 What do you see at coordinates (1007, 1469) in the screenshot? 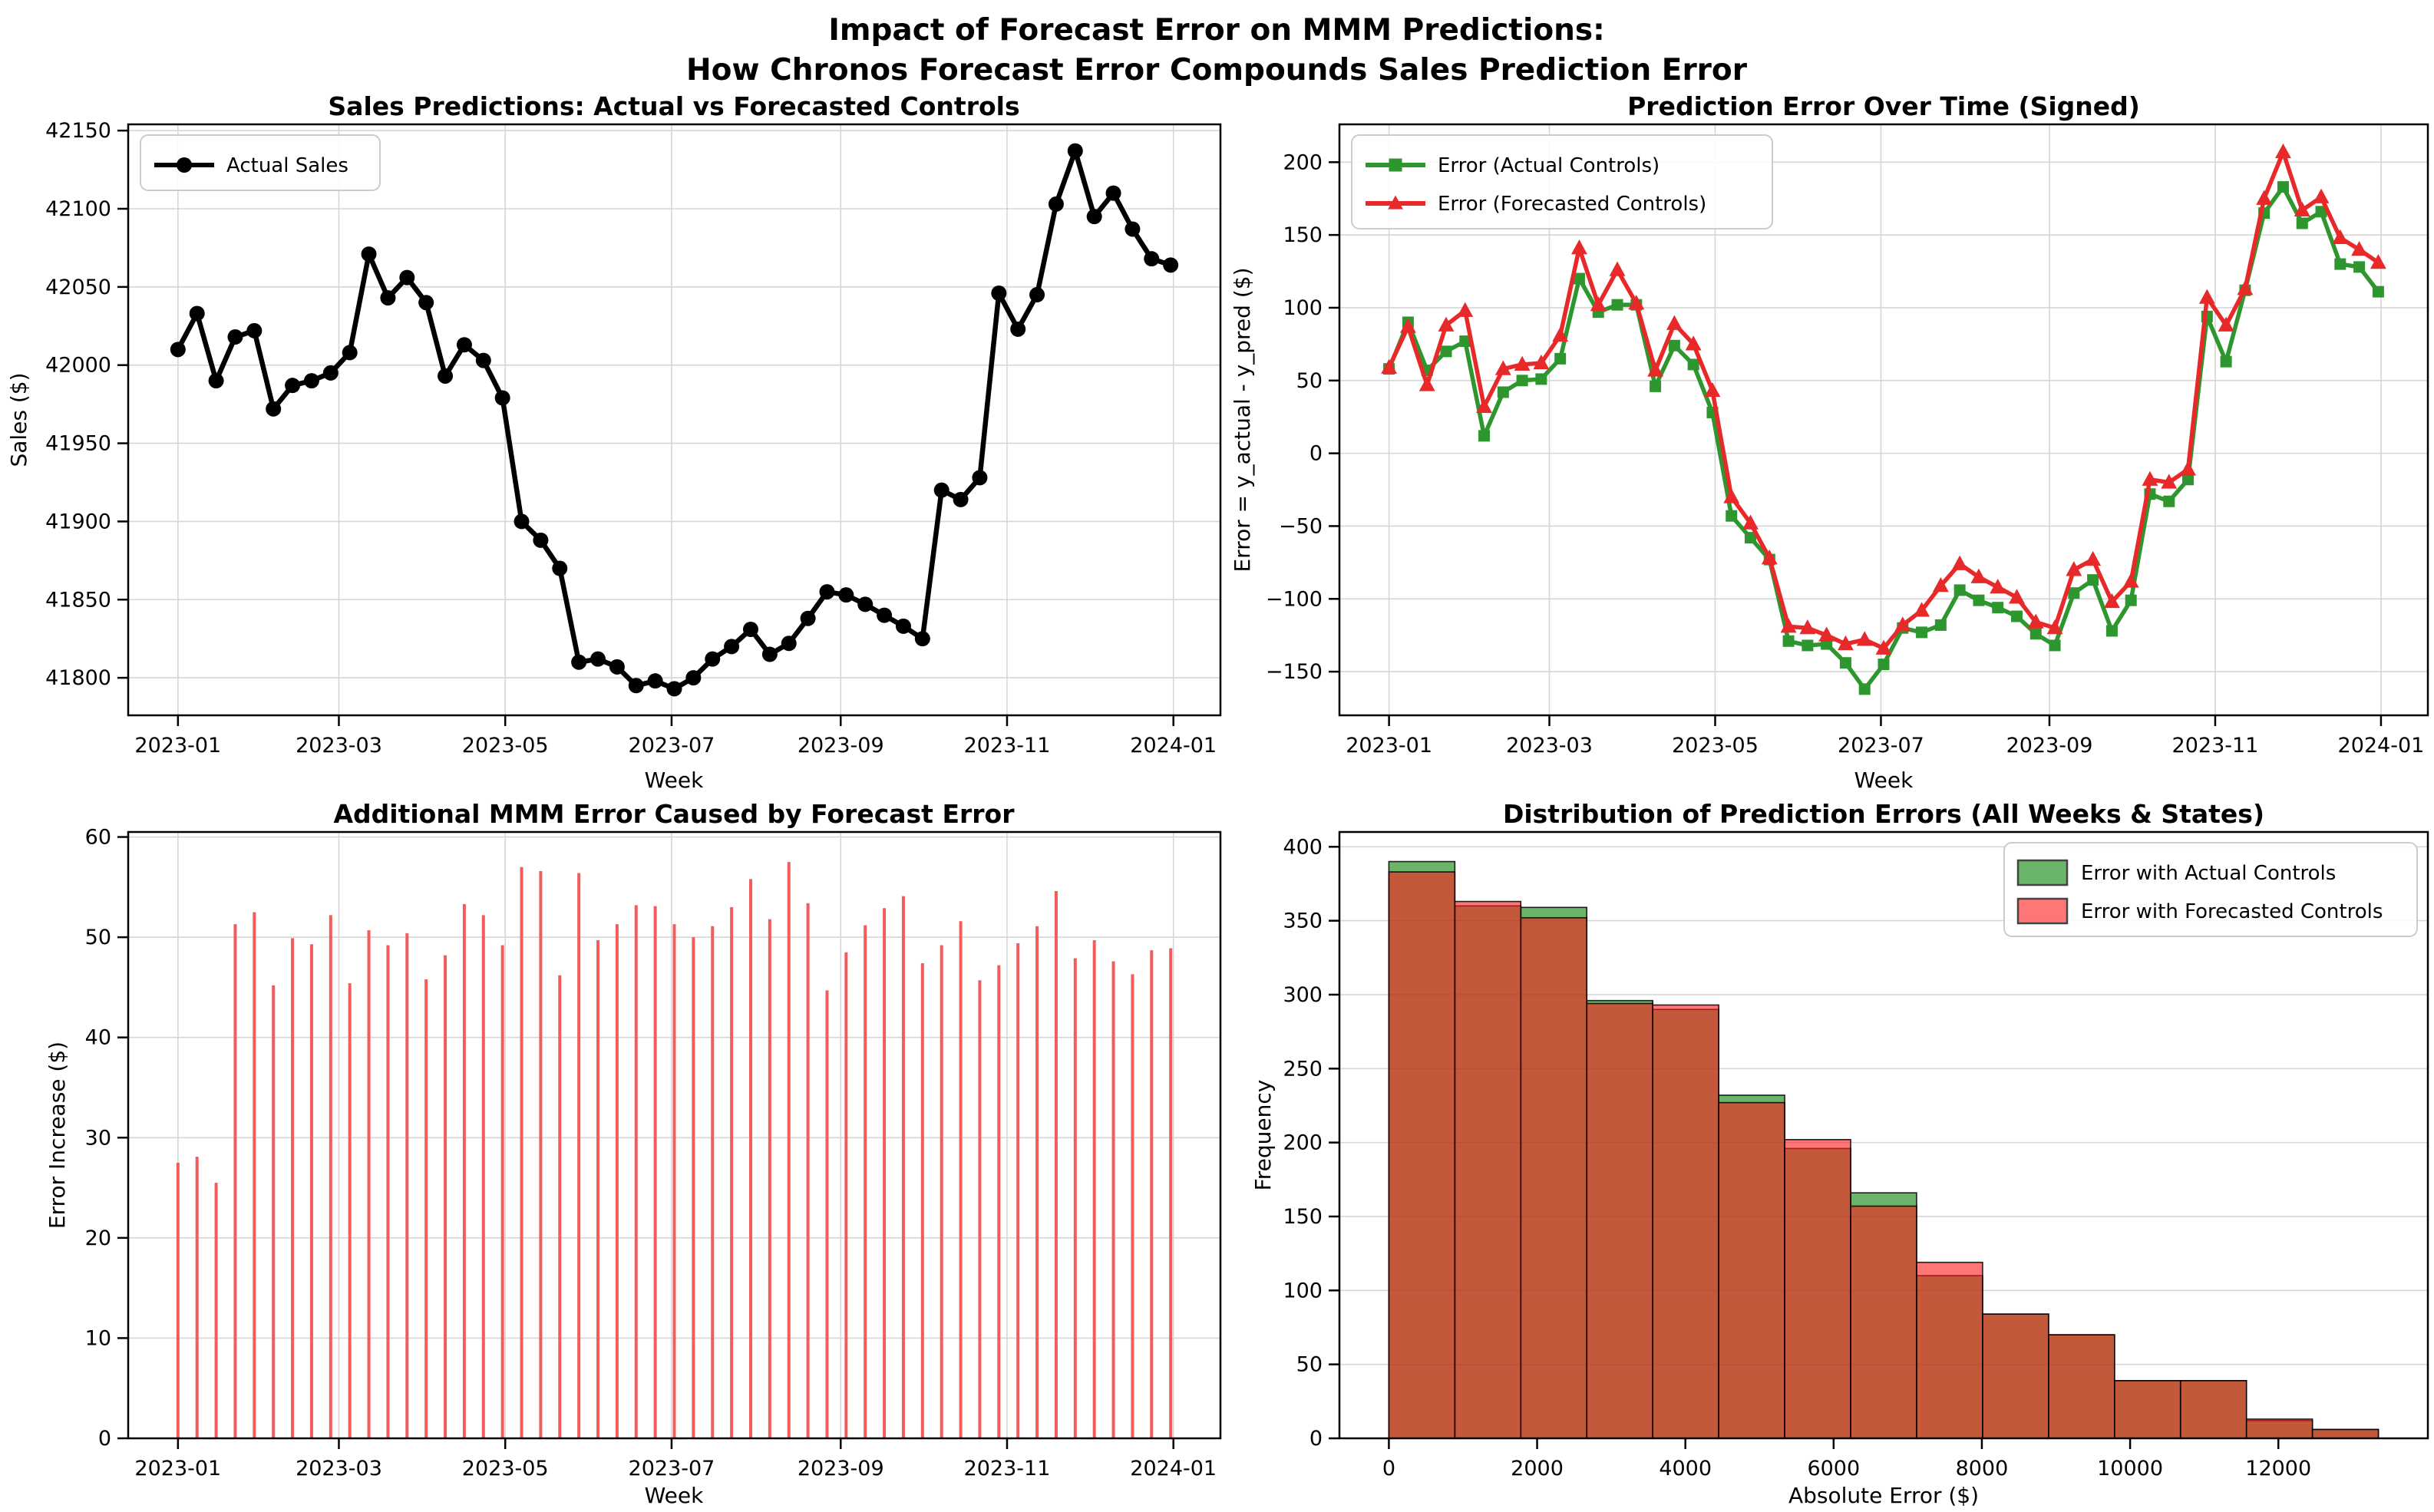
I see `x-tick-label: 2023-11` at bounding box center [1007, 1469].